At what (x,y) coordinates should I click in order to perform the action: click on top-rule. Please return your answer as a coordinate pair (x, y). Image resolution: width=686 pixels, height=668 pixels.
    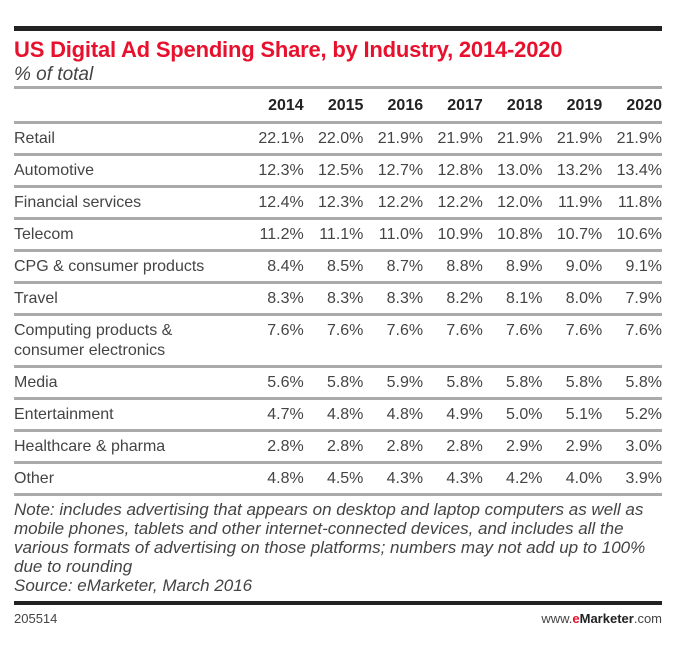
    Looking at the image, I should click on (338, 28).